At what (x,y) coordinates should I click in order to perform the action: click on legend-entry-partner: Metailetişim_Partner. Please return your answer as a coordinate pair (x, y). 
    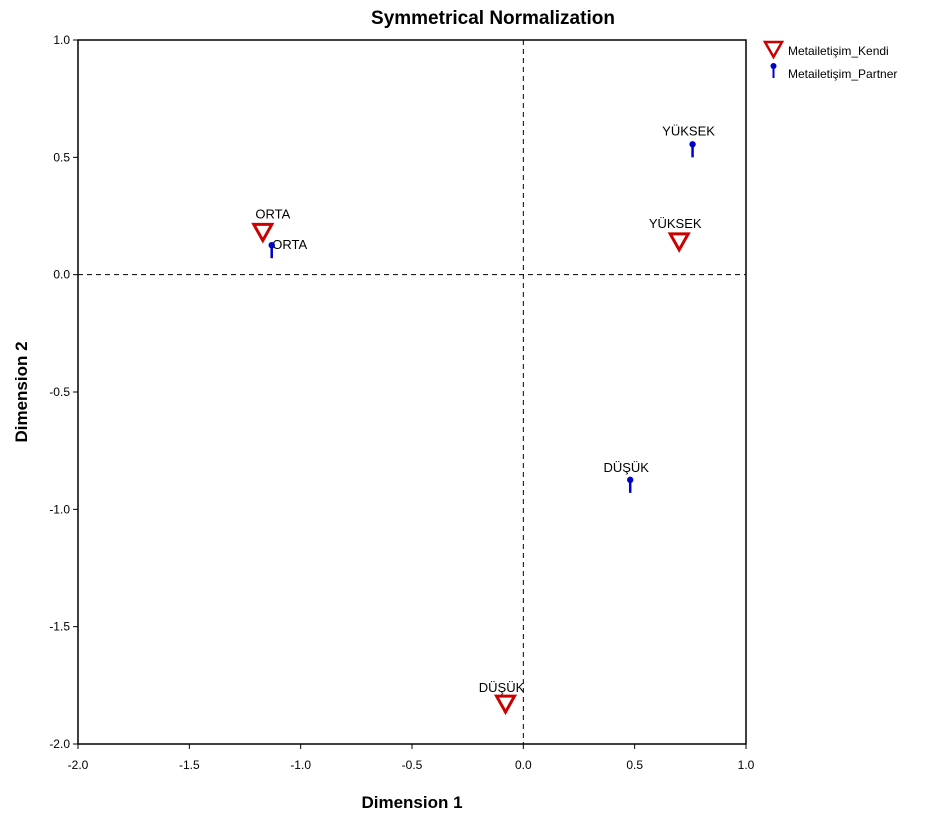
    Looking at the image, I should click on (833, 72).